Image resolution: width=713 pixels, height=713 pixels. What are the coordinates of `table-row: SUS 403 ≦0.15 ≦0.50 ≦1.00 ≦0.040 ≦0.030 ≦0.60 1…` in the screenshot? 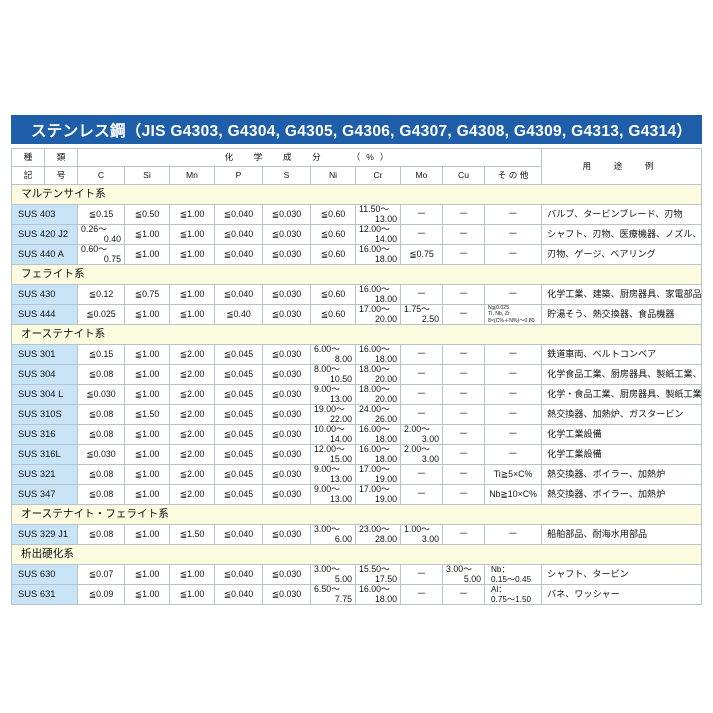 It's located at (356, 214).